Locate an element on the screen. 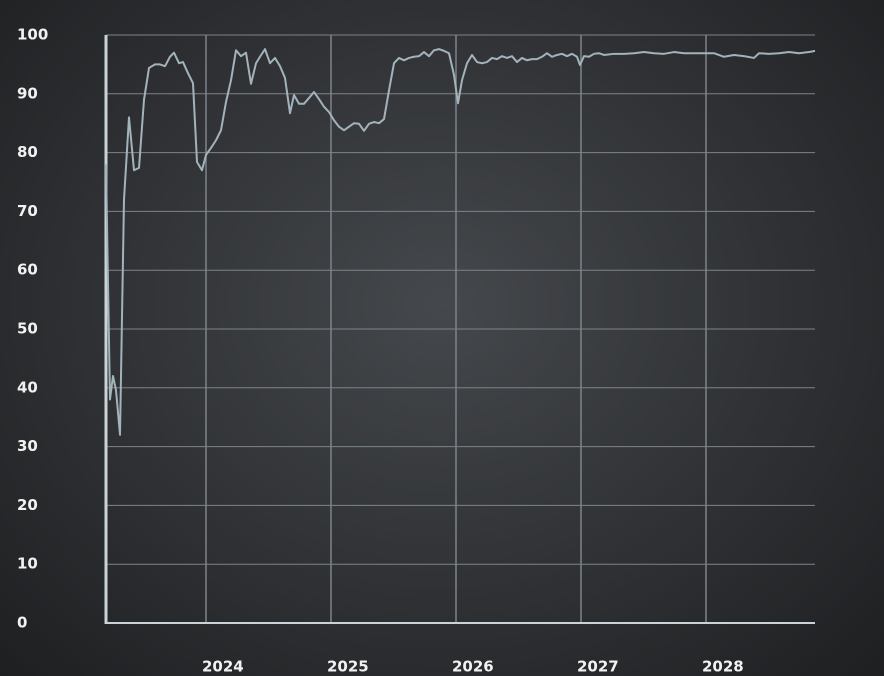 The height and width of the screenshot is (676, 884). y-tick-label: 100 is located at coordinates (32, 35).